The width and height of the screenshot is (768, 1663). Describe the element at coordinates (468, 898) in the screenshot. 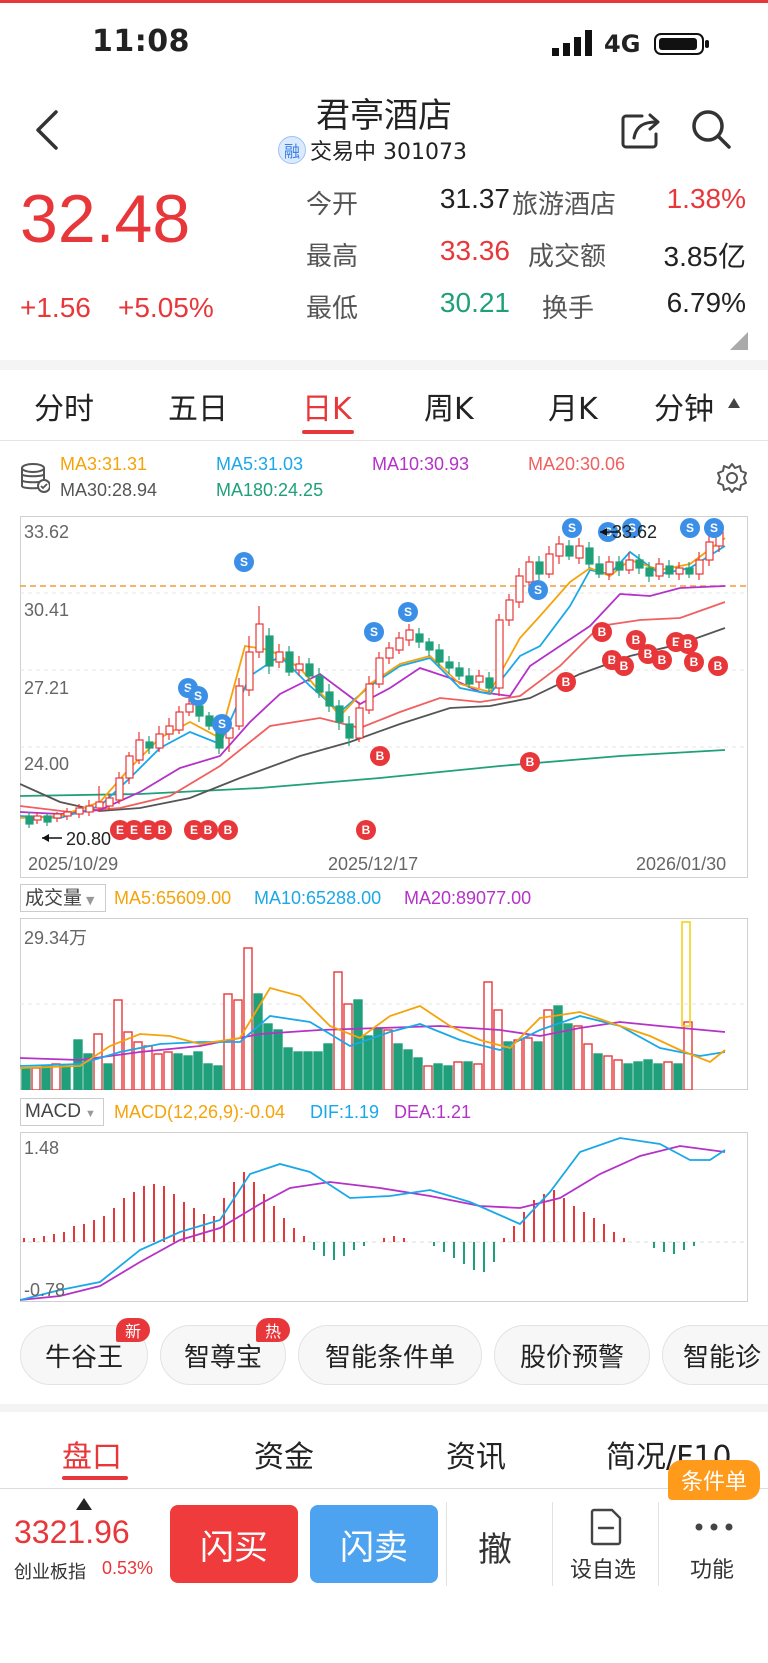

I see `vol-ma20-legend: MA20:89077.00` at that location.